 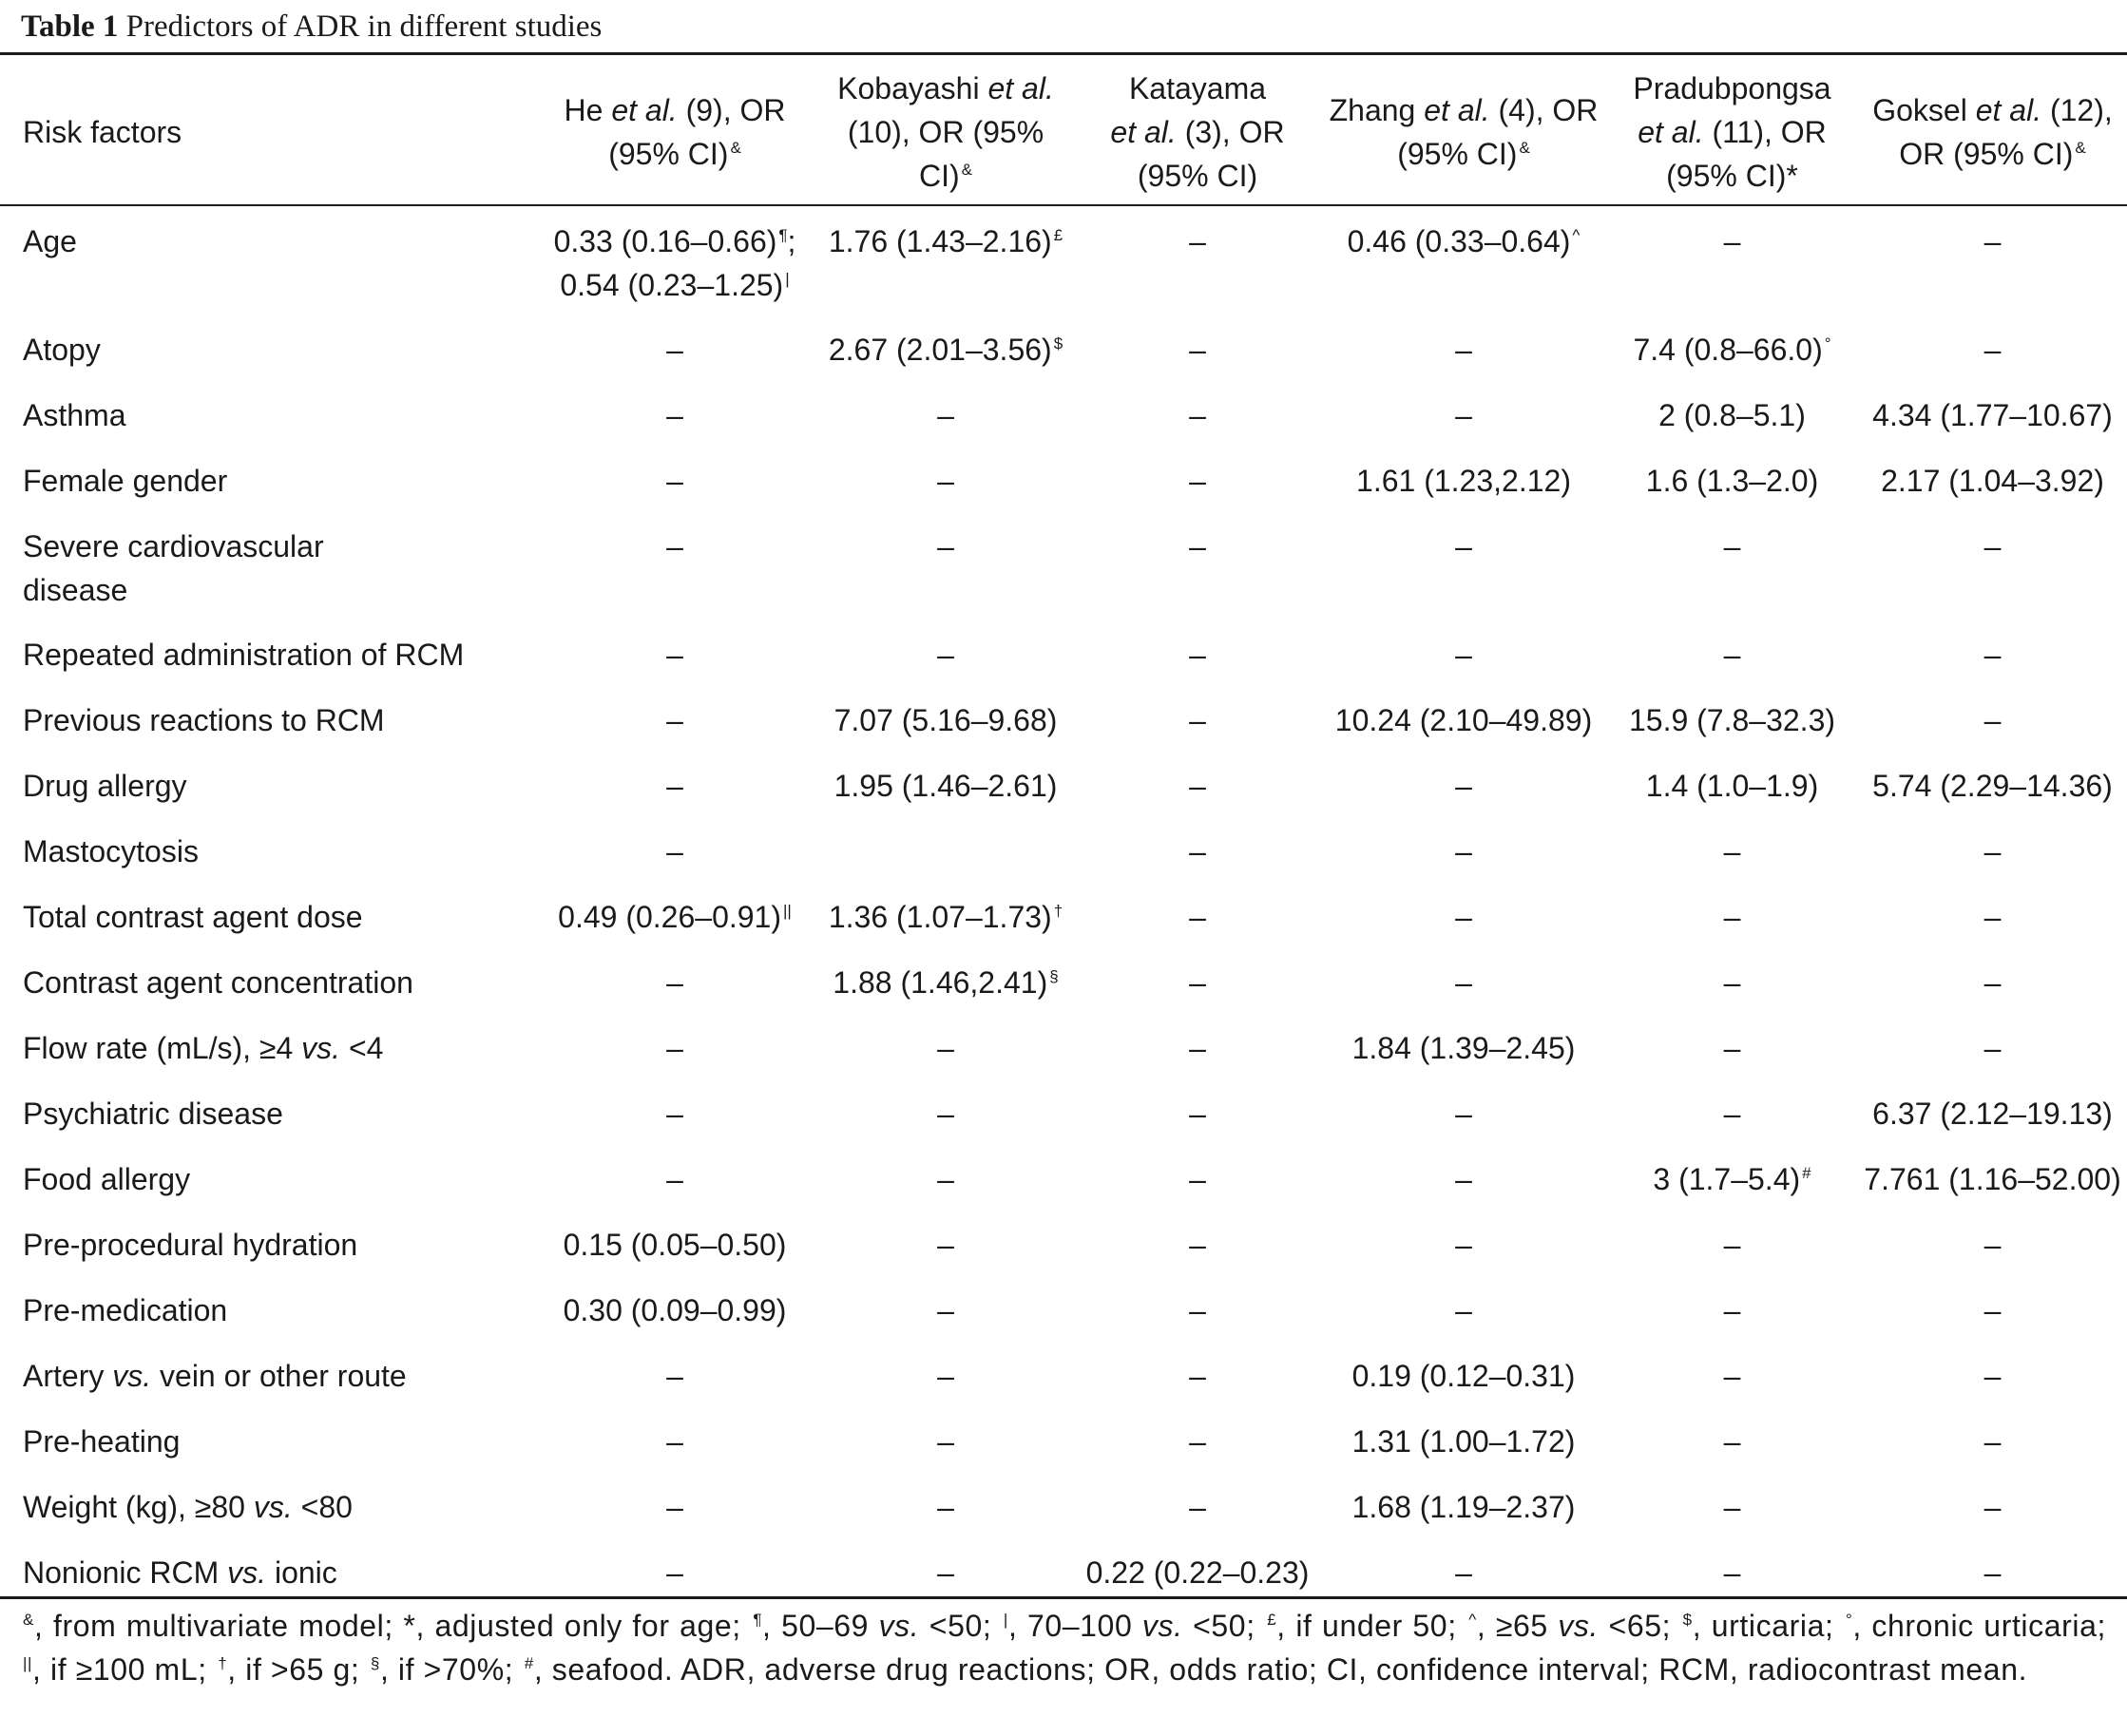 I want to click on cell-pradubpongsa: 3 (1.7–5.4) #, so click(x=1732, y=1190).